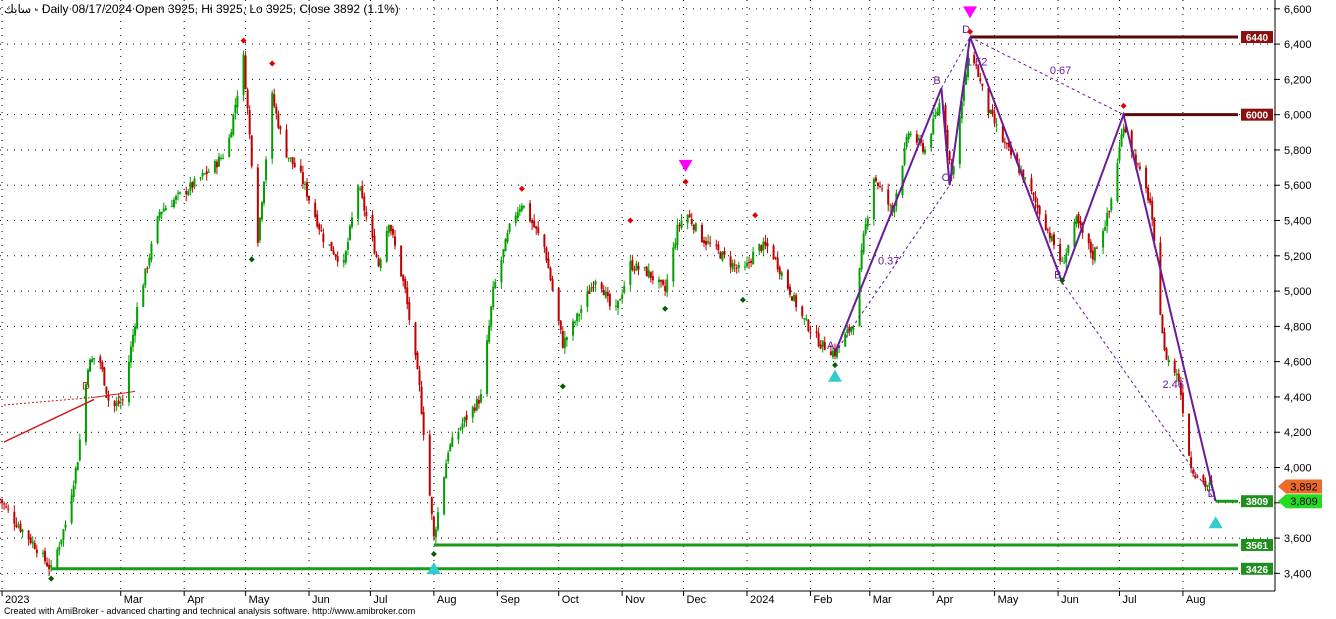  Describe the element at coordinates (762, 600) in the screenshot. I see `x-tick-label: 2024` at that location.